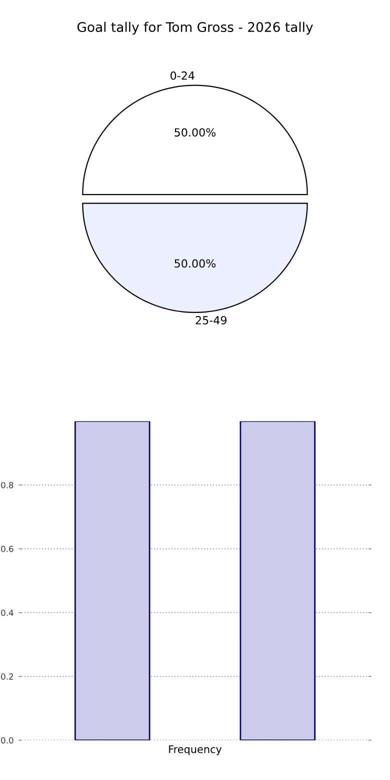  What do you see at coordinates (7, 676) in the screenshot?
I see `y-tick-label: 0.2` at bounding box center [7, 676].